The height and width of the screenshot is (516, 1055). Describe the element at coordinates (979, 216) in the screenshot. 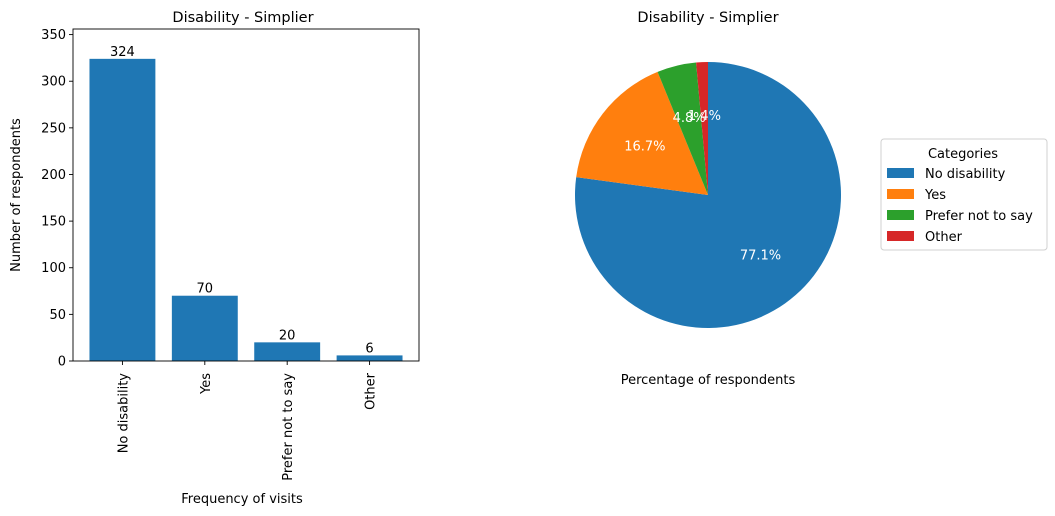

I see `legend-label: Prefer not to say` at that location.